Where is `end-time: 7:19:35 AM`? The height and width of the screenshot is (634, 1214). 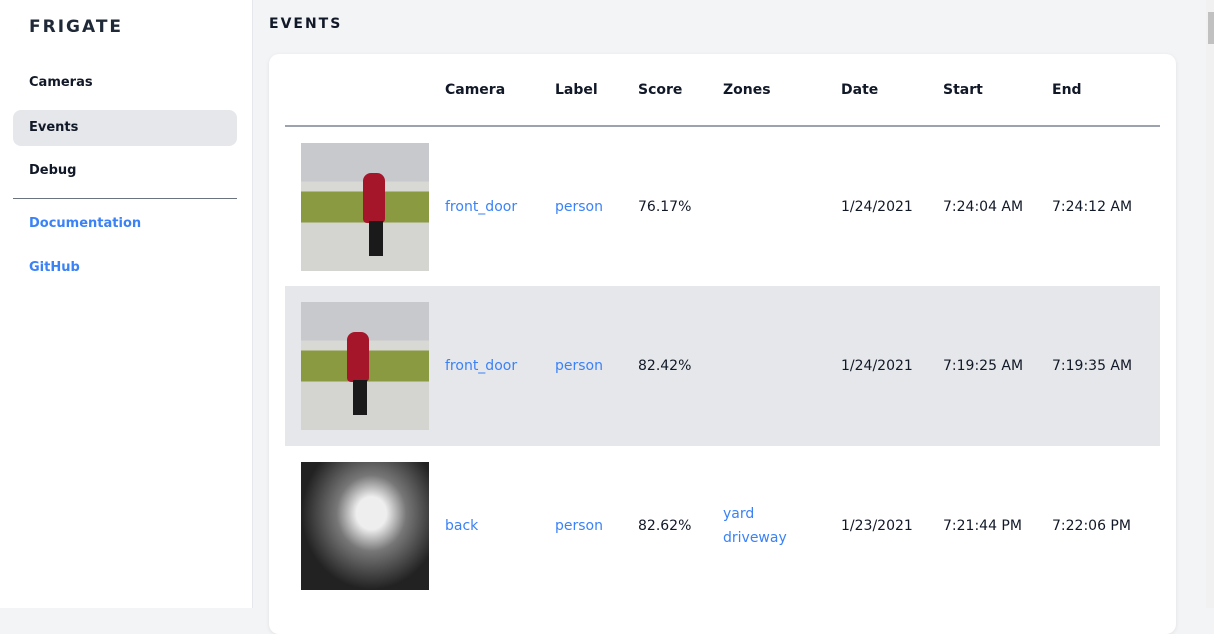 end-time: 7:19:35 AM is located at coordinates (1106, 366).